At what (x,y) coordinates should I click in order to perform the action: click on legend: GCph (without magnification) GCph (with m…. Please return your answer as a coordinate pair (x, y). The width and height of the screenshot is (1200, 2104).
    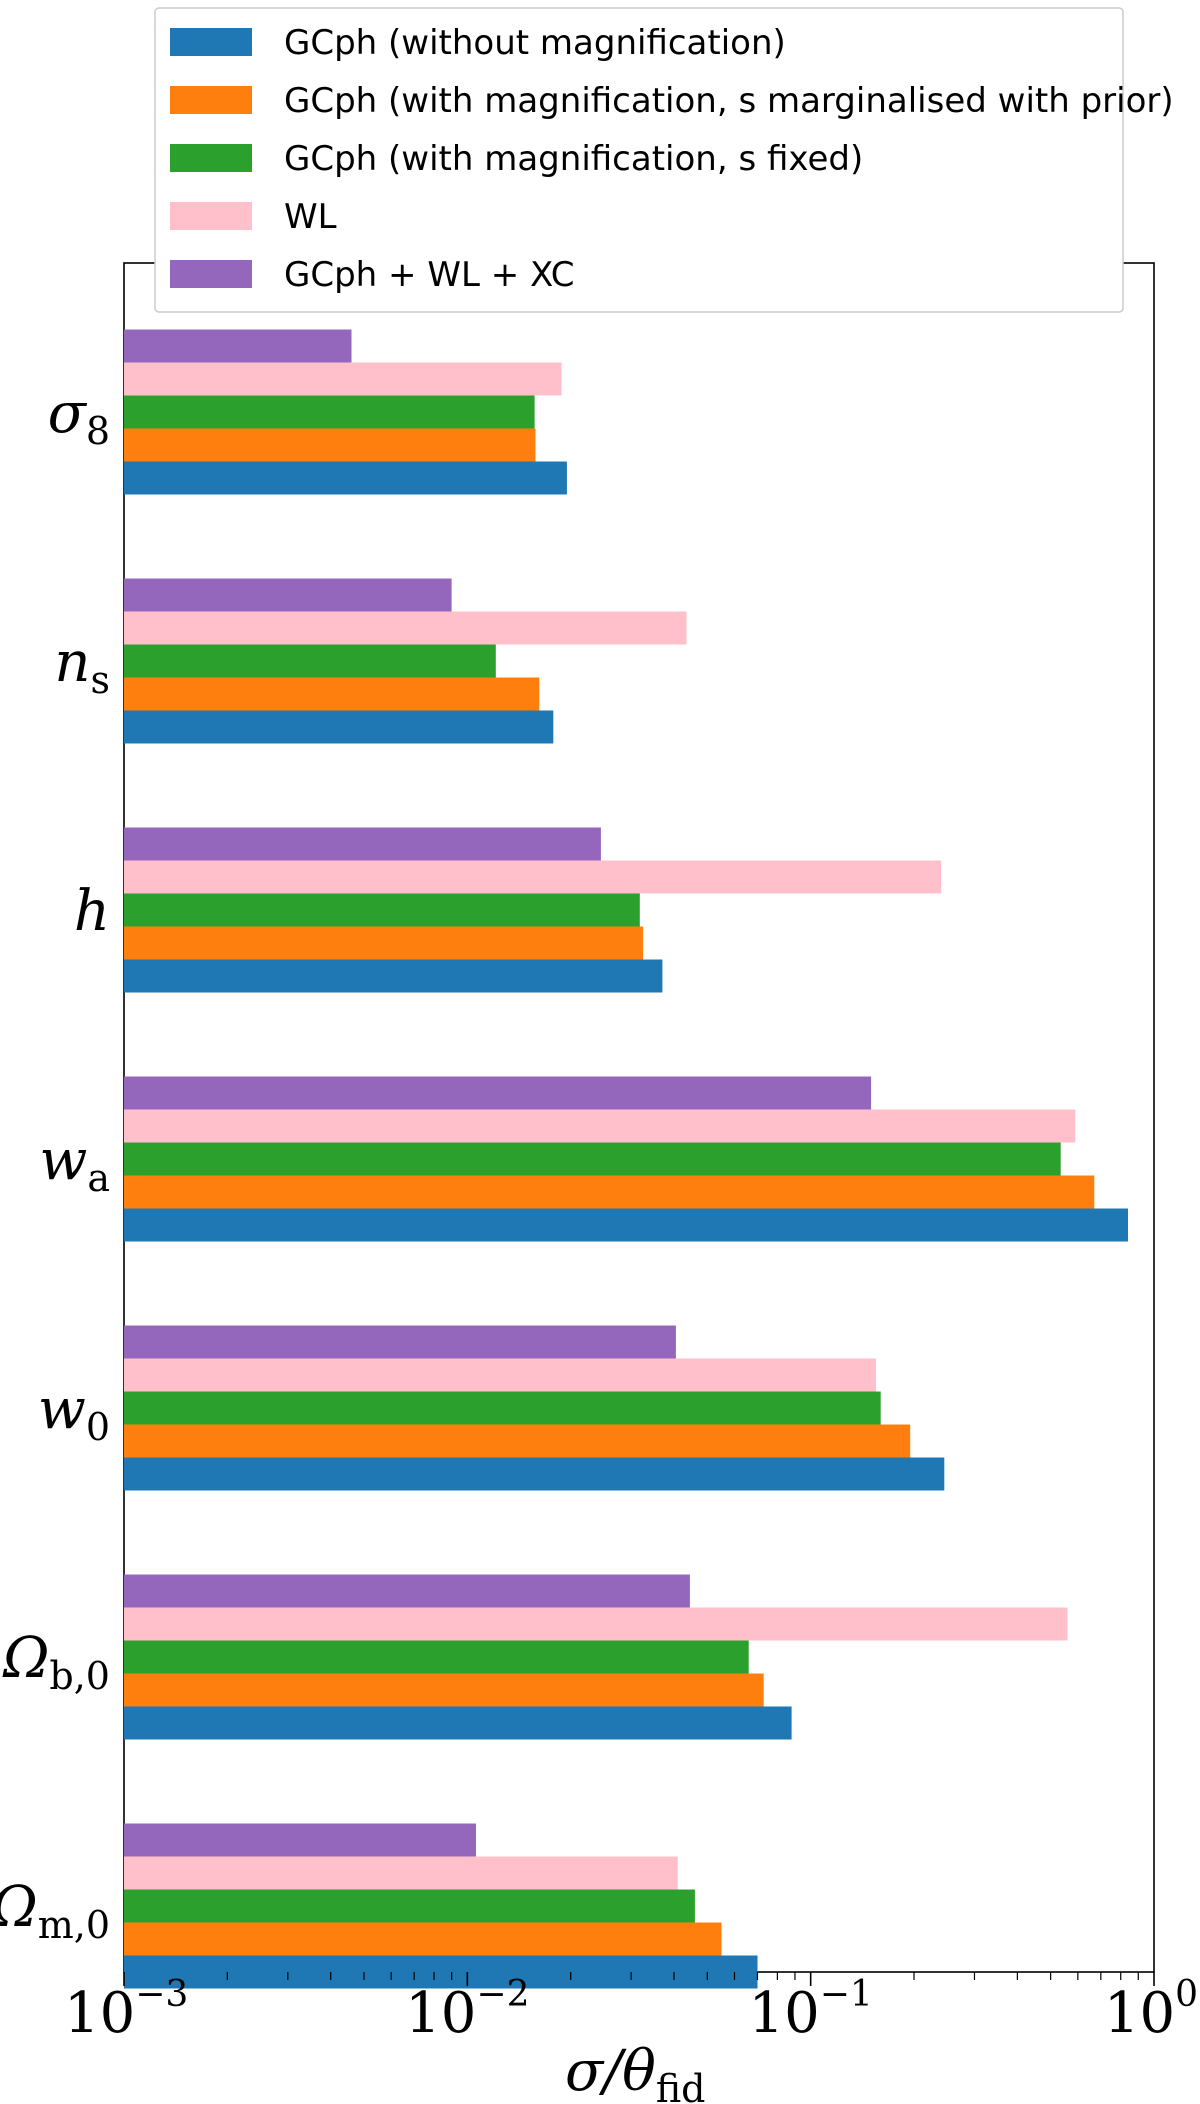
    Looking at the image, I should click on (664, 160).